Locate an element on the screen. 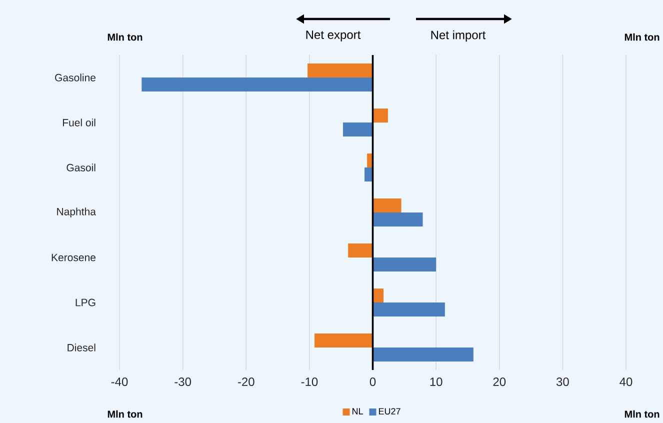  y-tick-label: Diesel is located at coordinates (82, 348).